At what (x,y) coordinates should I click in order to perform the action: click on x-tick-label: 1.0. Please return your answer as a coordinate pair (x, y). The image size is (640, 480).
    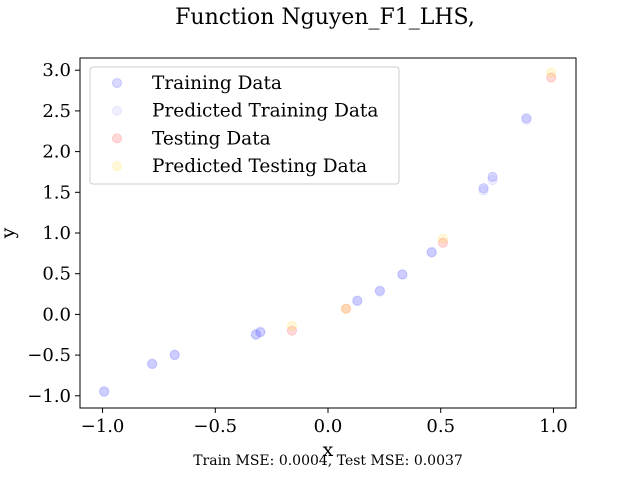
    Looking at the image, I should click on (553, 426).